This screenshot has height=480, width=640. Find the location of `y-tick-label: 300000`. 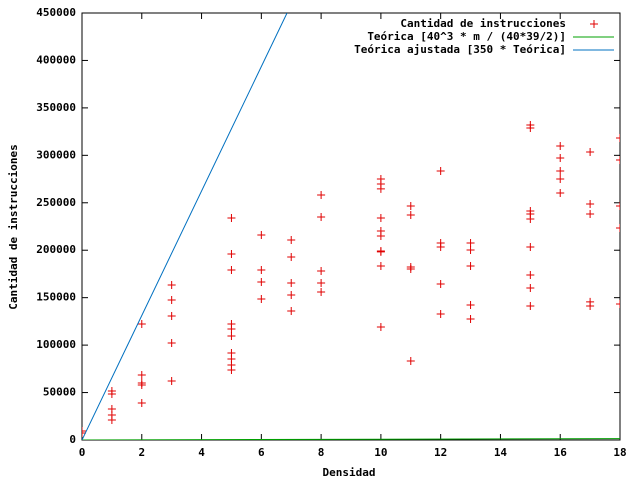

y-tick-label: 300000 is located at coordinates (56, 154).